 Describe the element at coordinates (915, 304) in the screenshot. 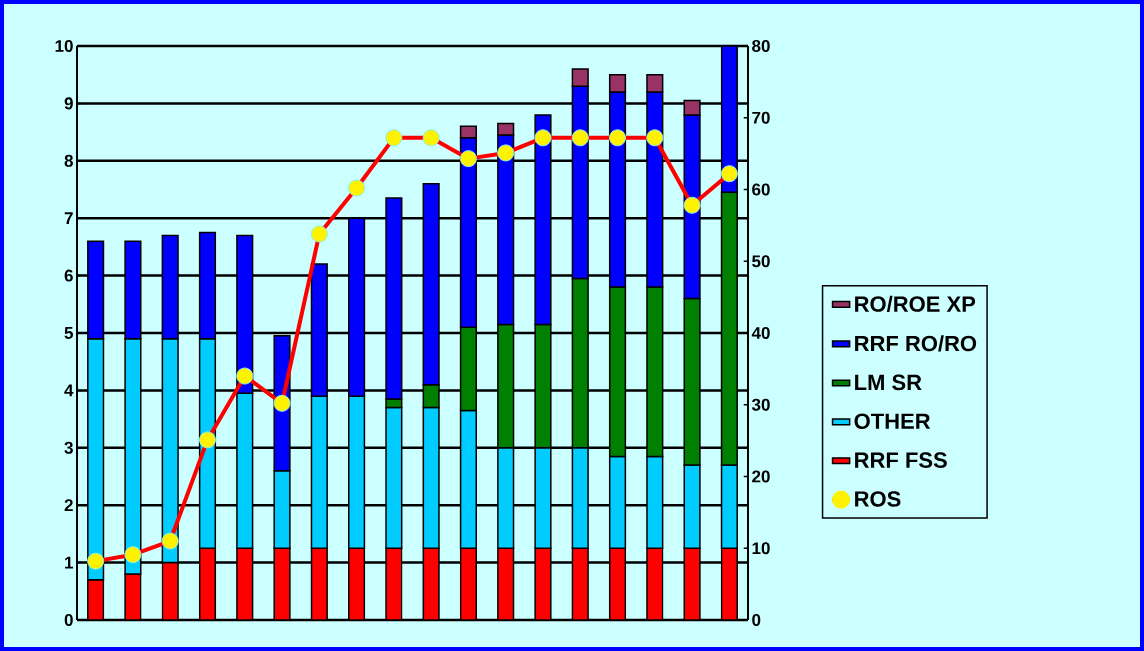

I see `legend-label: RO/ROE XP` at that location.